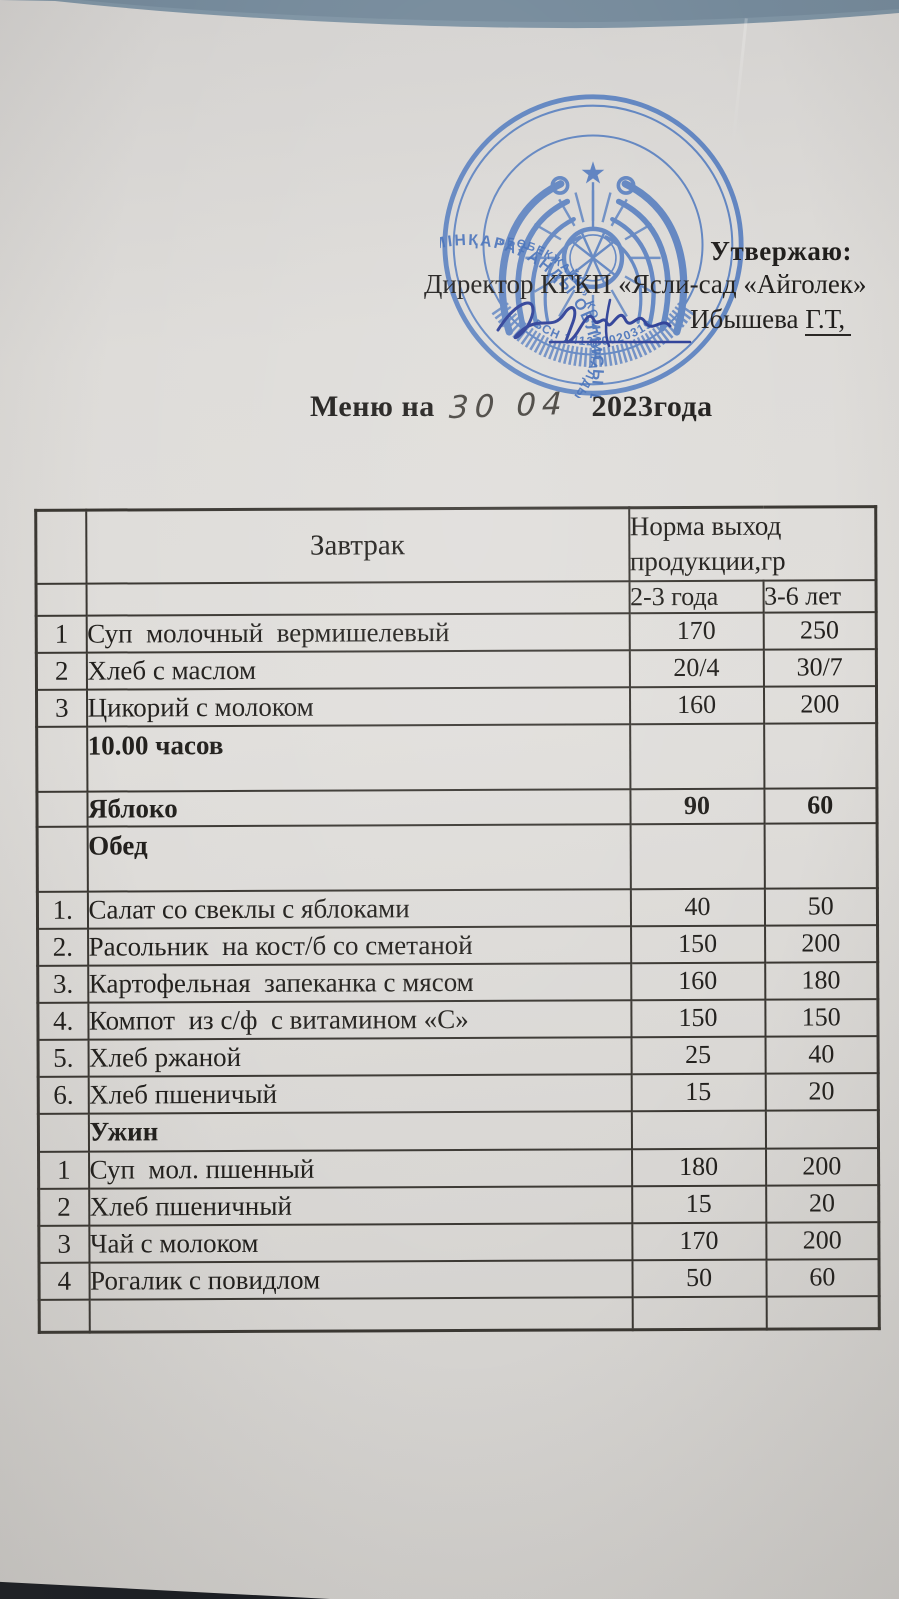  Describe the element at coordinates (752, 543) in the screenshot. I see `norm-header-cell: Норма выход продукции,гр` at that location.